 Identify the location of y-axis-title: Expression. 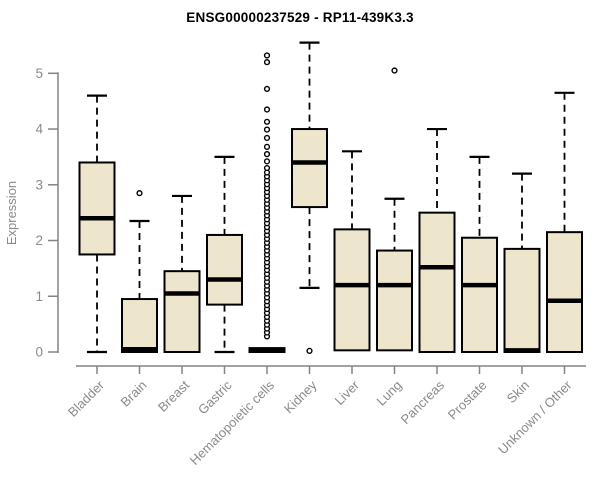
(11, 213).